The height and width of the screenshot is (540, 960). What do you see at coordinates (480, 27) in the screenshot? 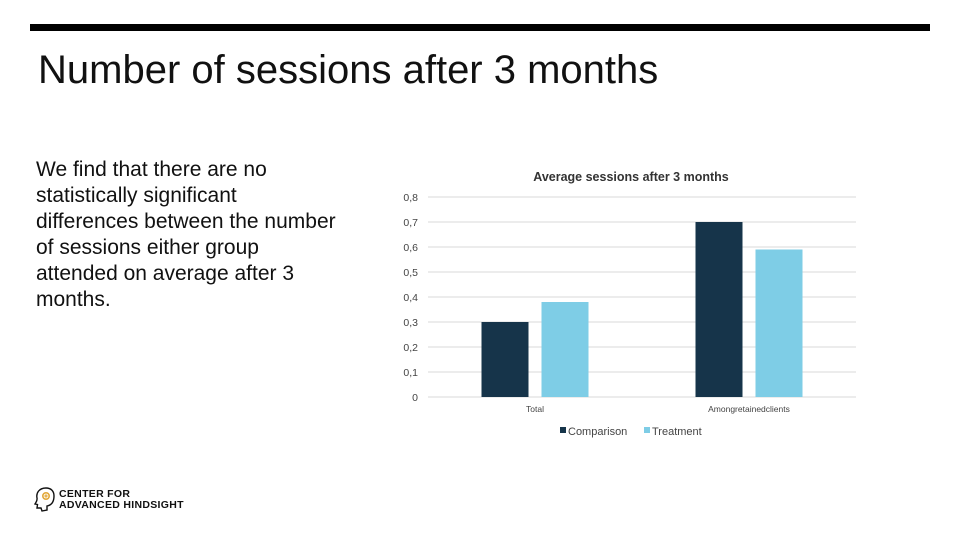
I see `title-rule` at bounding box center [480, 27].